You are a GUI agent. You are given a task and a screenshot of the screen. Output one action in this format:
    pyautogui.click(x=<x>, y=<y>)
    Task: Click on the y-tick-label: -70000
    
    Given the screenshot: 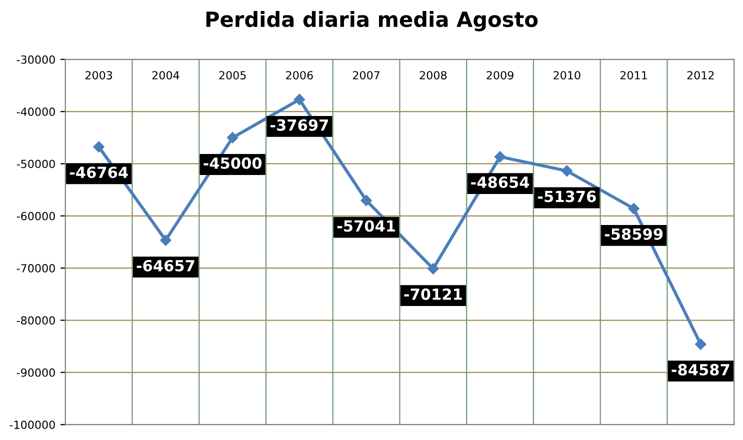 What is the action you would take?
    pyautogui.click(x=35, y=268)
    